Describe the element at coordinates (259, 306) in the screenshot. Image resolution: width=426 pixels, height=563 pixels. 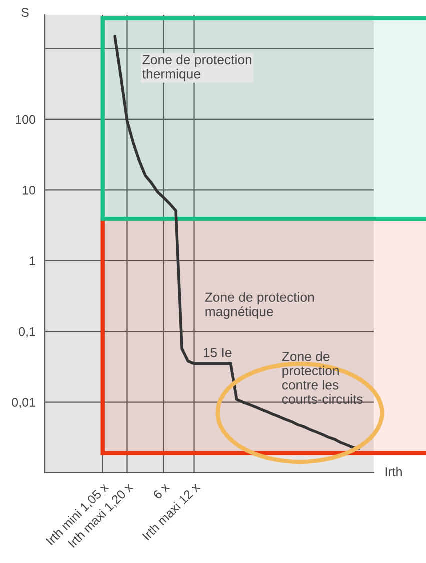
I see `band-label: Zone de protection magnétique` at that location.